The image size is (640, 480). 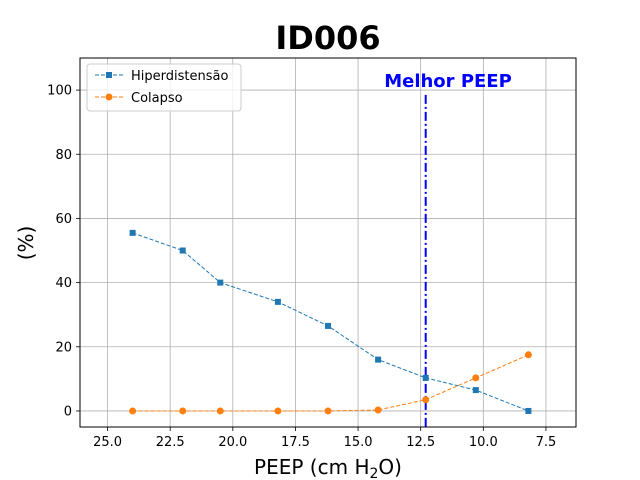 I want to click on x-tick-label: 10.0, so click(x=483, y=442).